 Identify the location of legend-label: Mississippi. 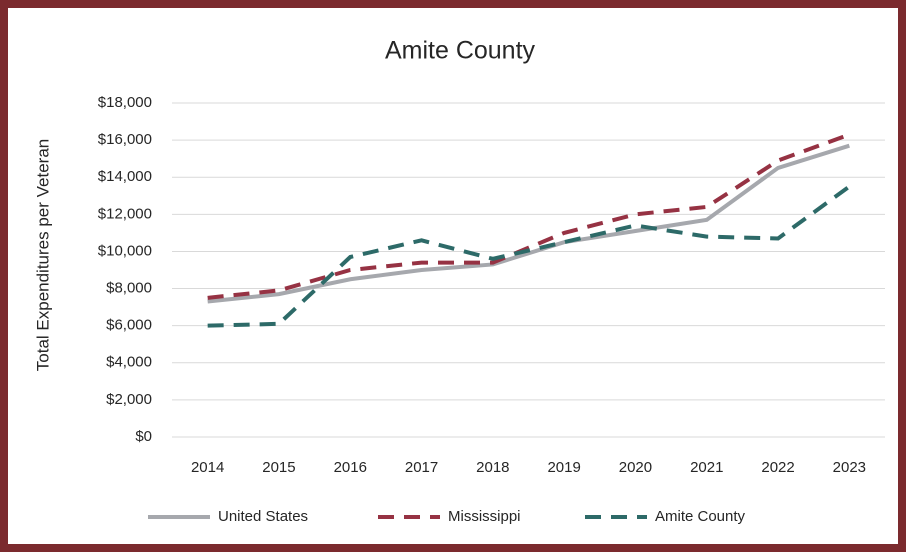
(484, 516).